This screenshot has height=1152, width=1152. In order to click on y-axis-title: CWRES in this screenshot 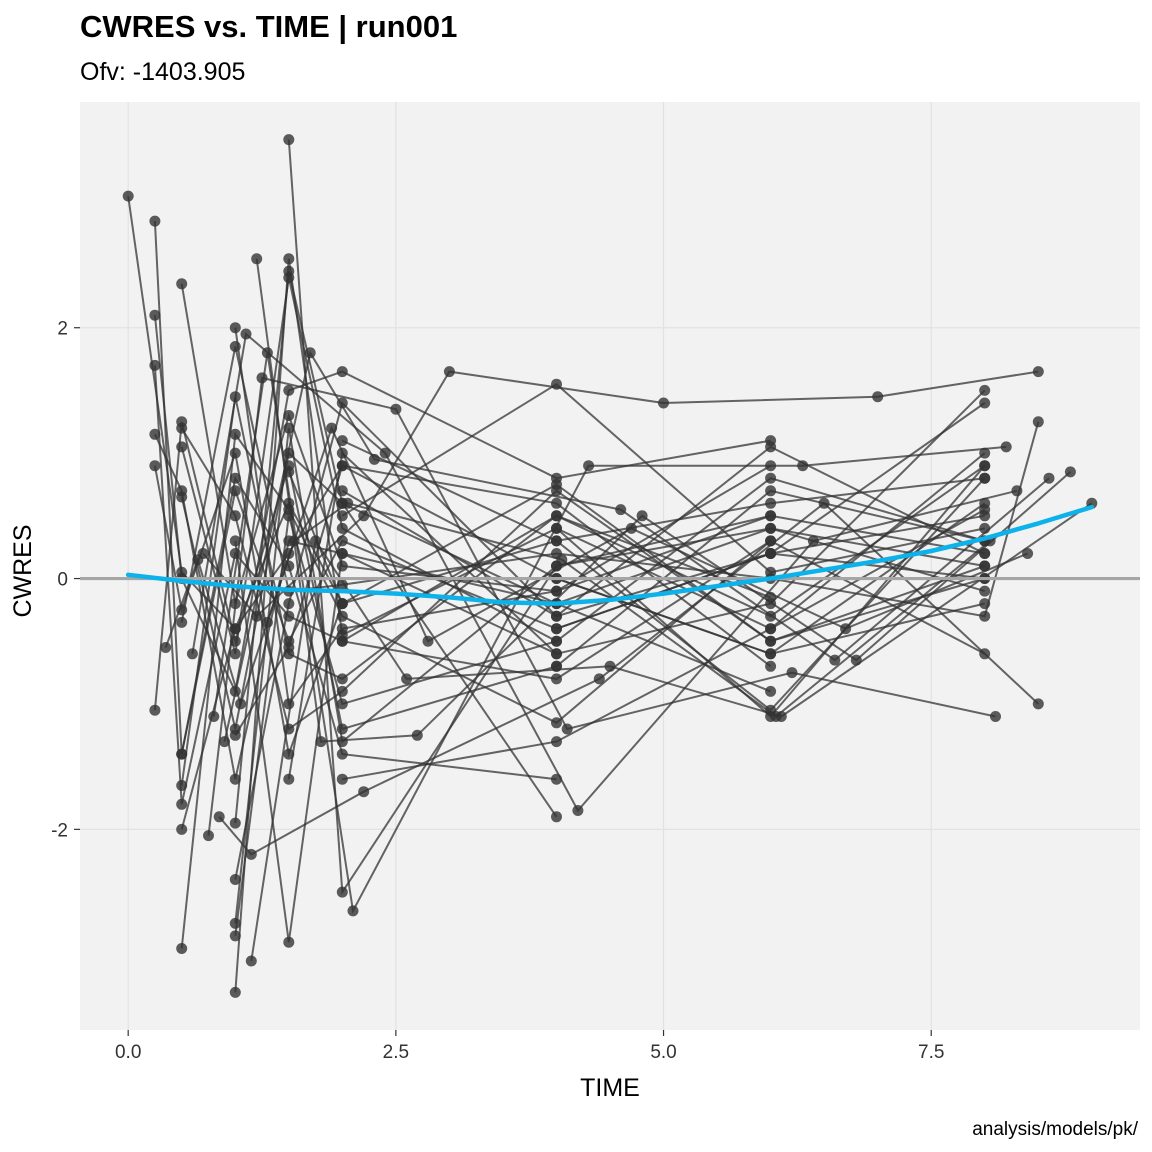, I will do `click(23, 570)`.